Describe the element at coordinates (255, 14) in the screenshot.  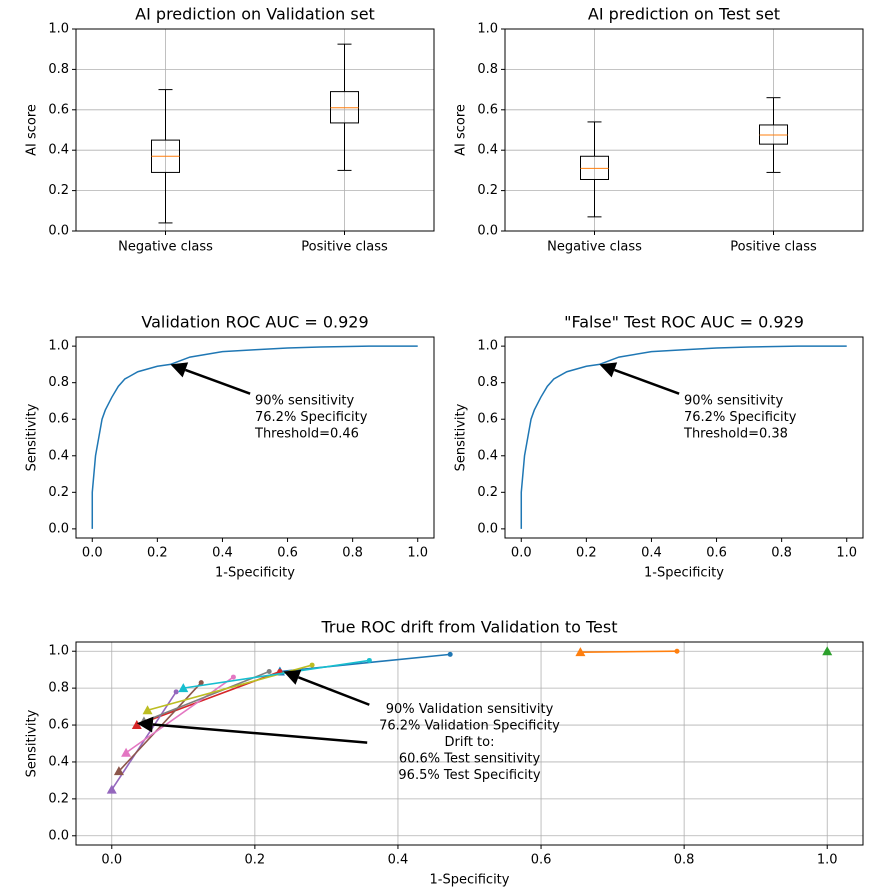
I see `chart-title: AI prediction on Validation set` at that location.